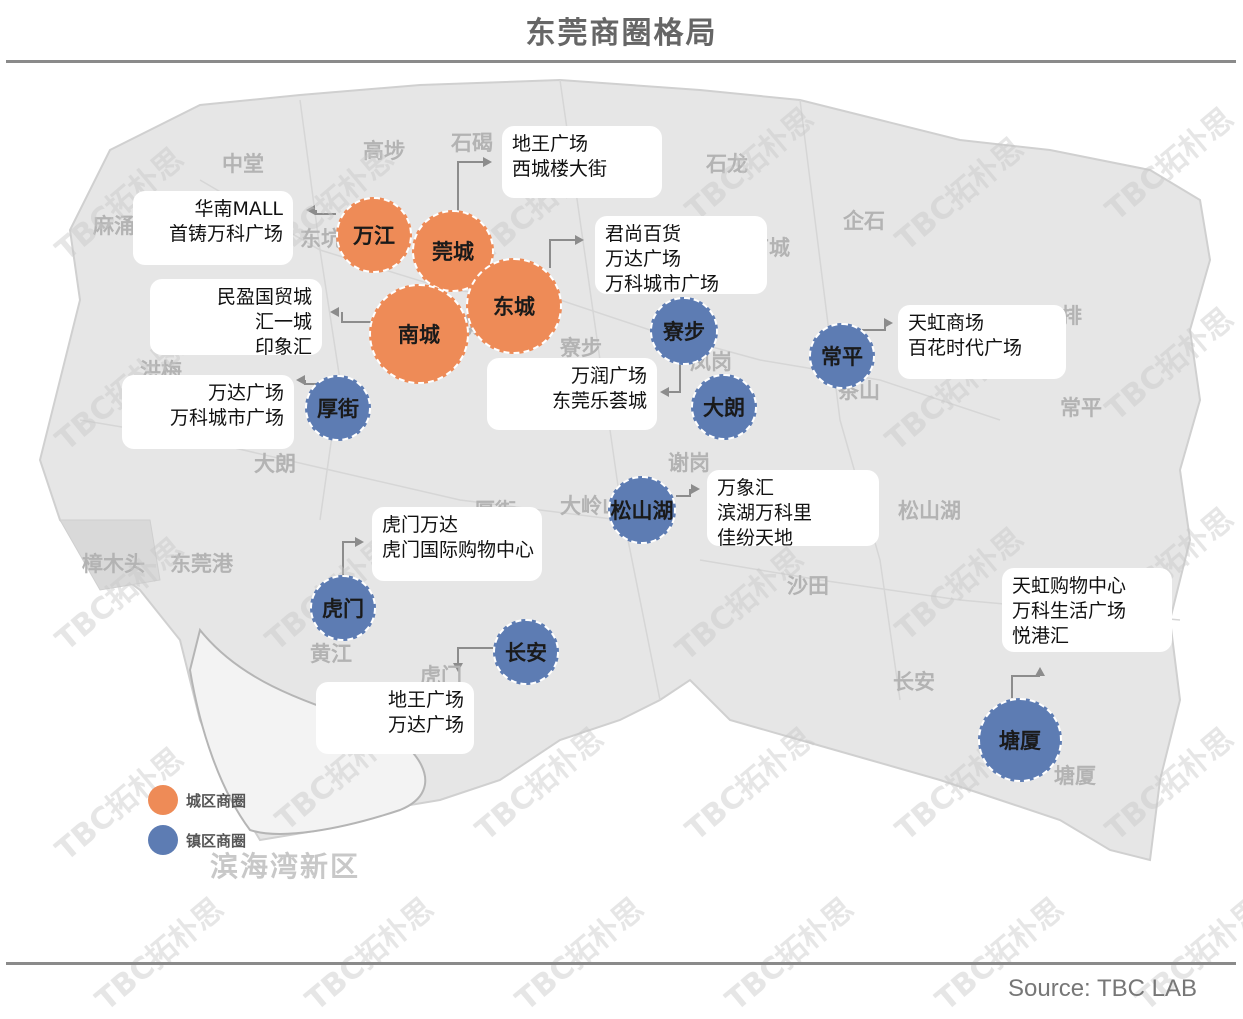  What do you see at coordinates (458, 550) in the screenshot?
I see `mall-name: 虎门国际购物中心` at bounding box center [458, 550].